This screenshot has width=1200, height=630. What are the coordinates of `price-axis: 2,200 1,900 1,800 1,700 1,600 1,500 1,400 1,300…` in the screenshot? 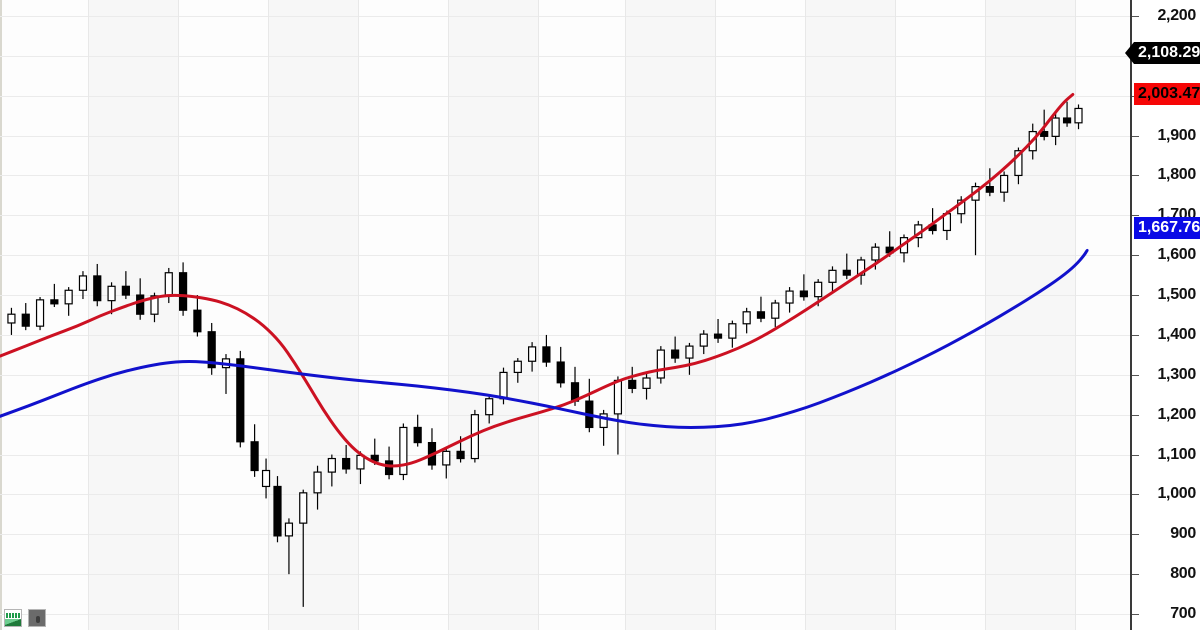 It's located at (1162, 315).